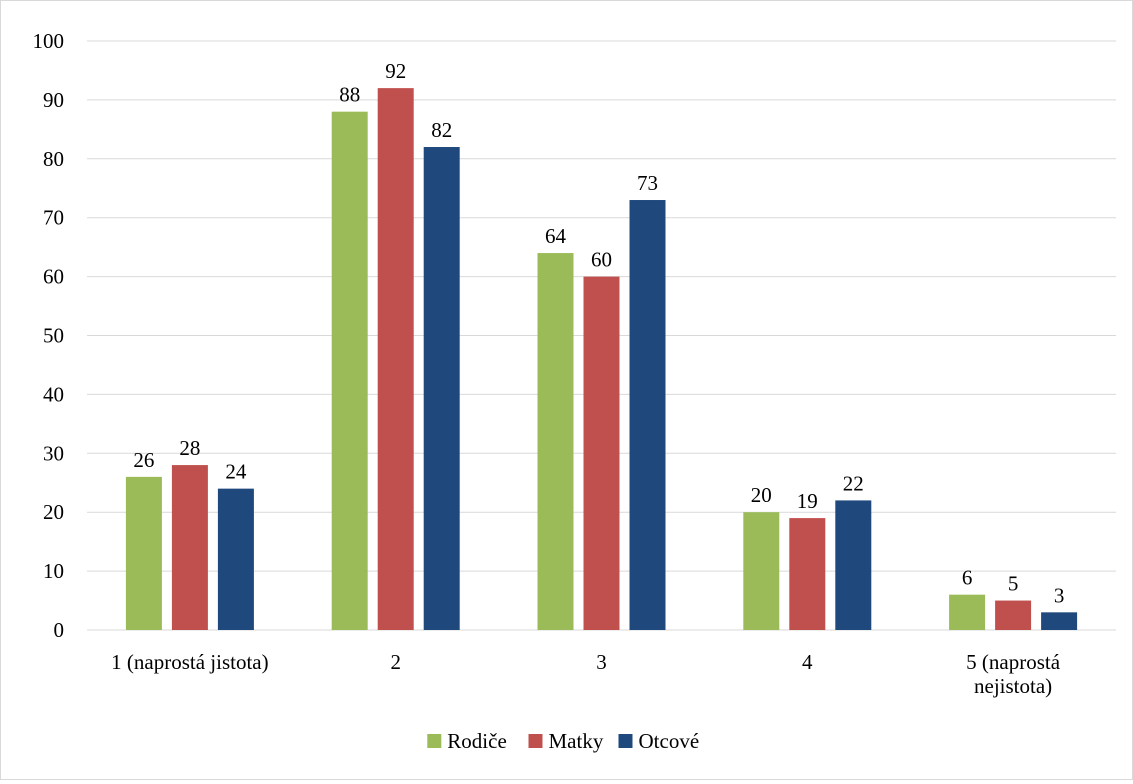 Image resolution: width=1133 pixels, height=784 pixels. Describe the element at coordinates (601, 662) in the screenshot. I see `x-tick-label: 3` at that location.